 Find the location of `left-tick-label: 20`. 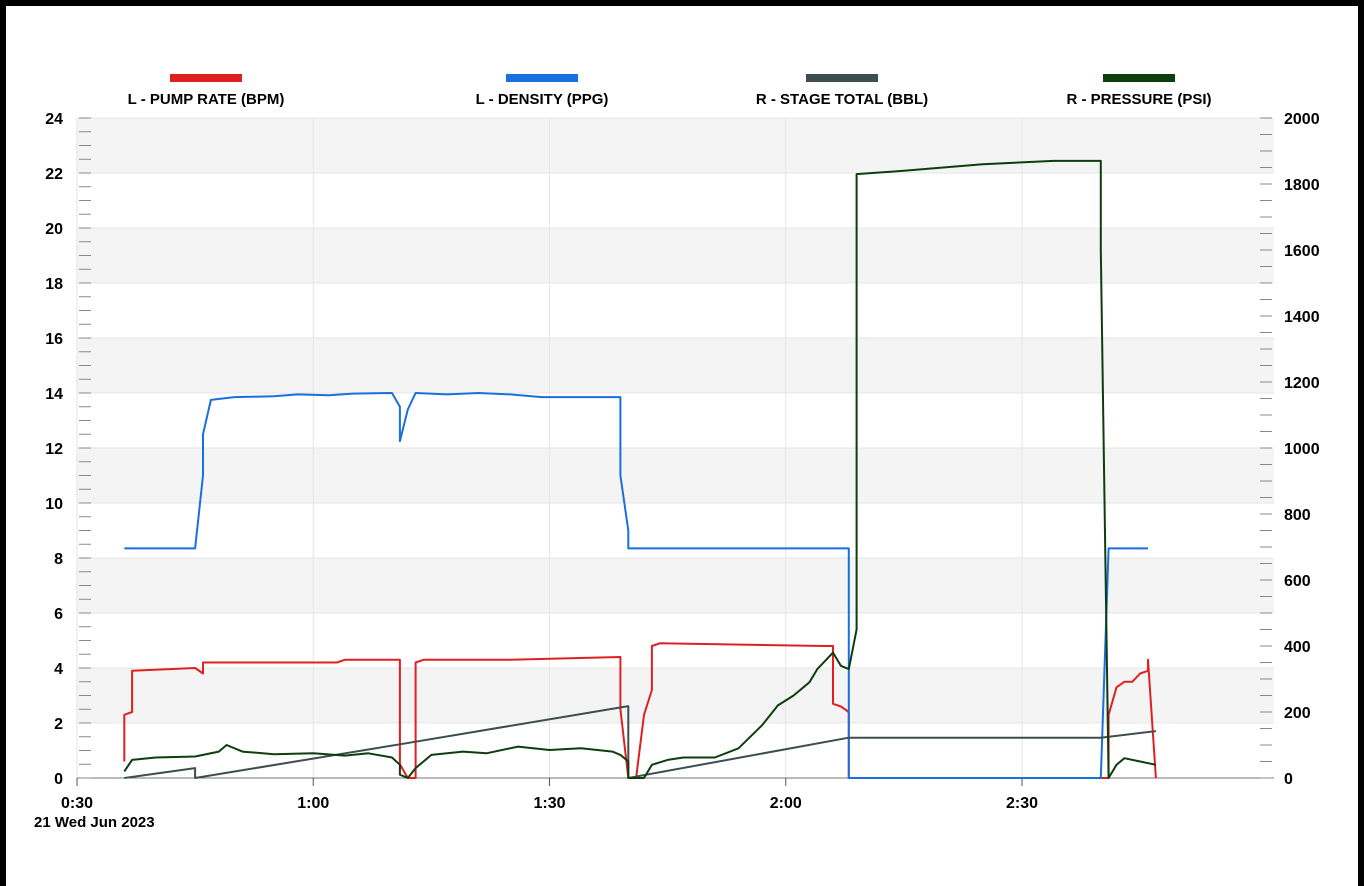

left-tick-label: 20 is located at coordinates (54, 229).